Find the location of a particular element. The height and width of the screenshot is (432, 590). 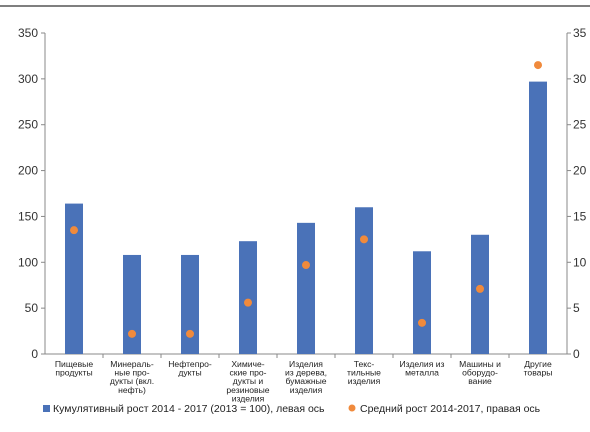

category-label: Другие товары is located at coordinates (538, 368).